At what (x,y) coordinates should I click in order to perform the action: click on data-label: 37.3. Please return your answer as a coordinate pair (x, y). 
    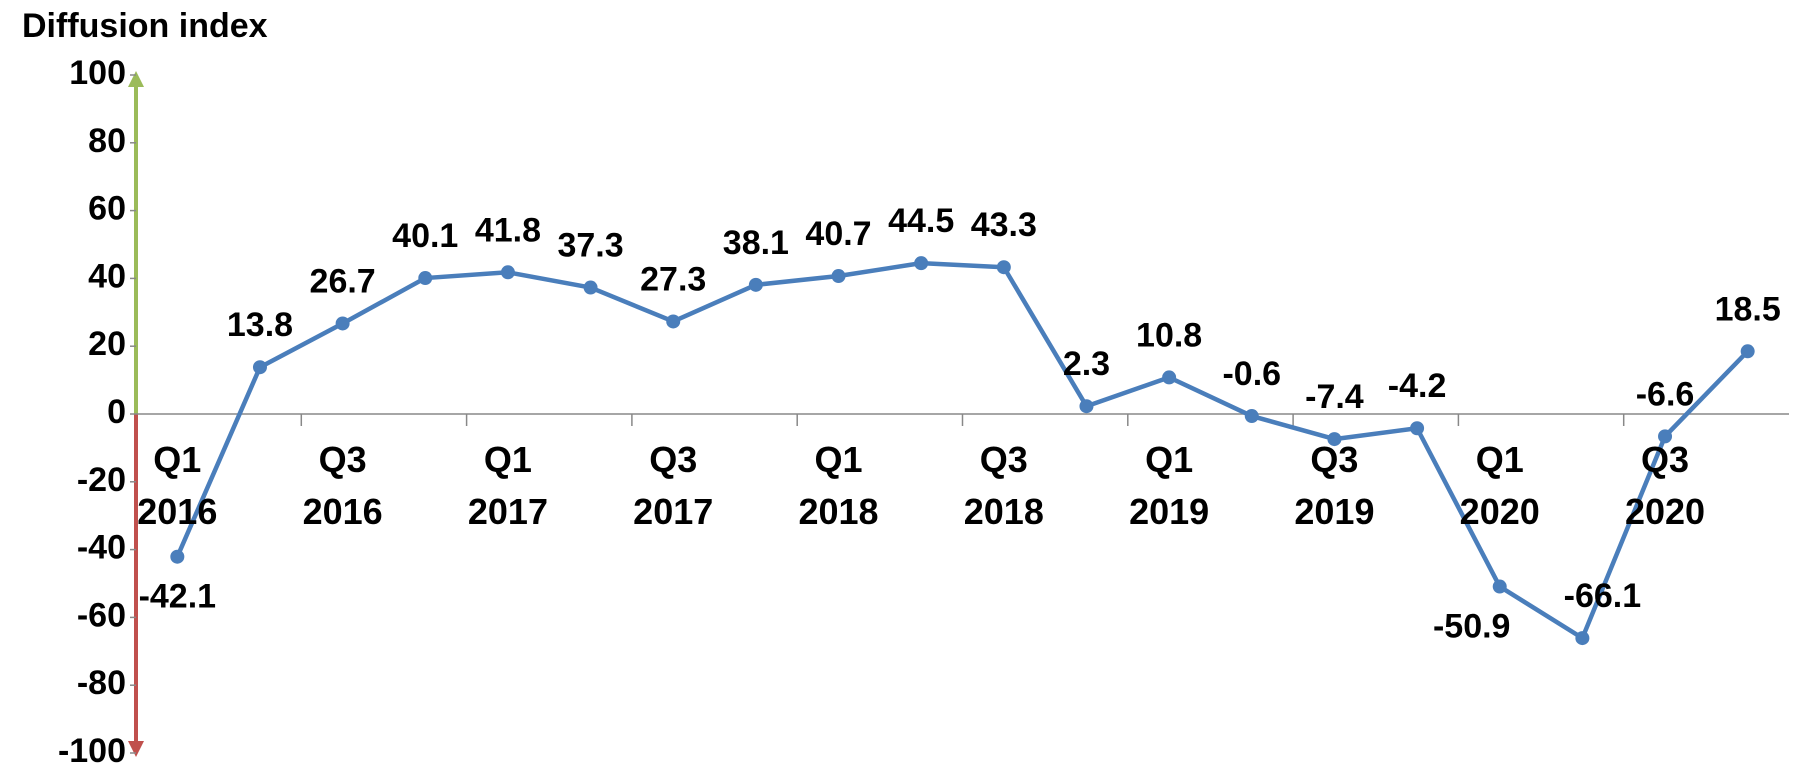
    Looking at the image, I should click on (590, 246).